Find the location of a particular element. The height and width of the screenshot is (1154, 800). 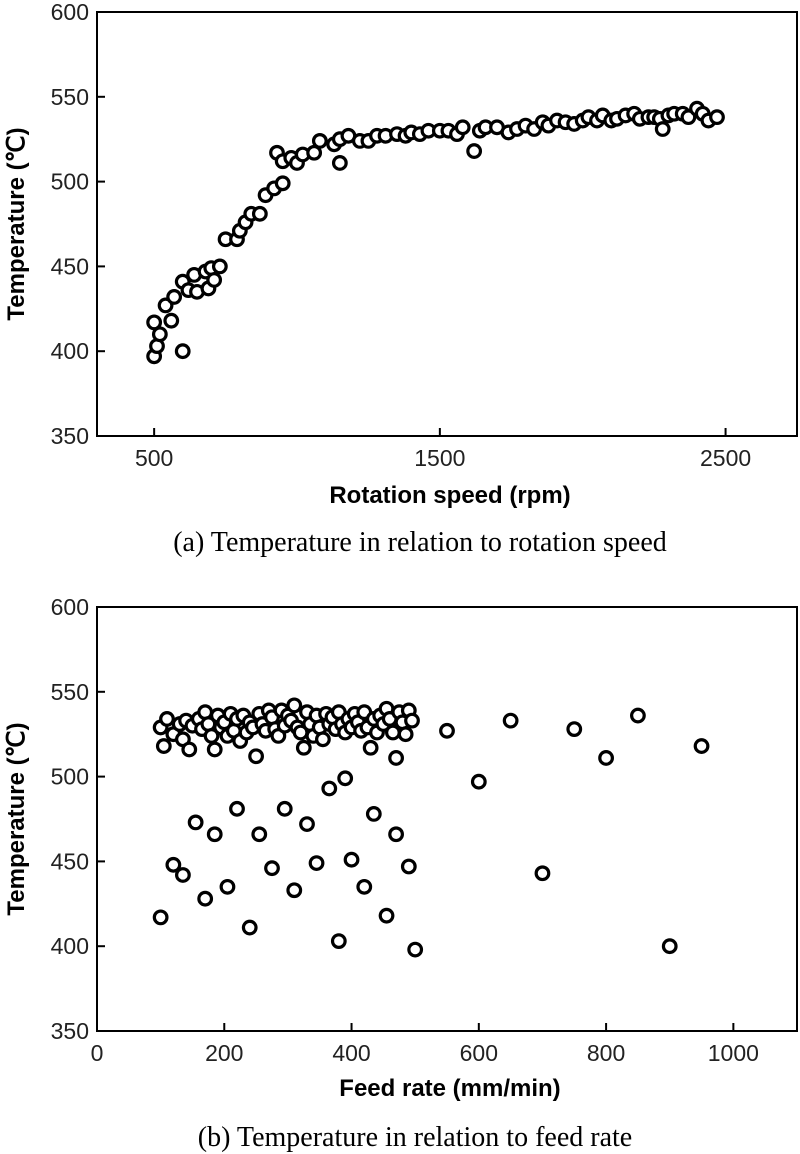

y-tick-label-a: 450 is located at coordinates (70, 266).